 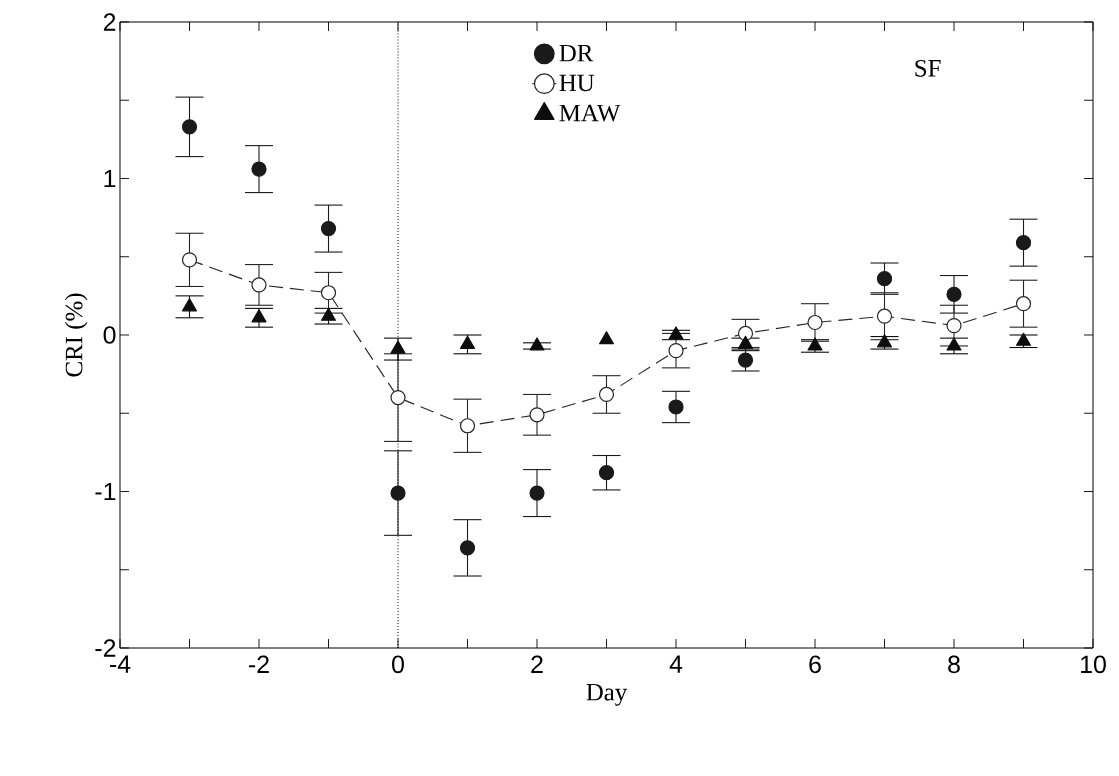 I want to click on x-tick-label: 2, so click(x=537, y=664).